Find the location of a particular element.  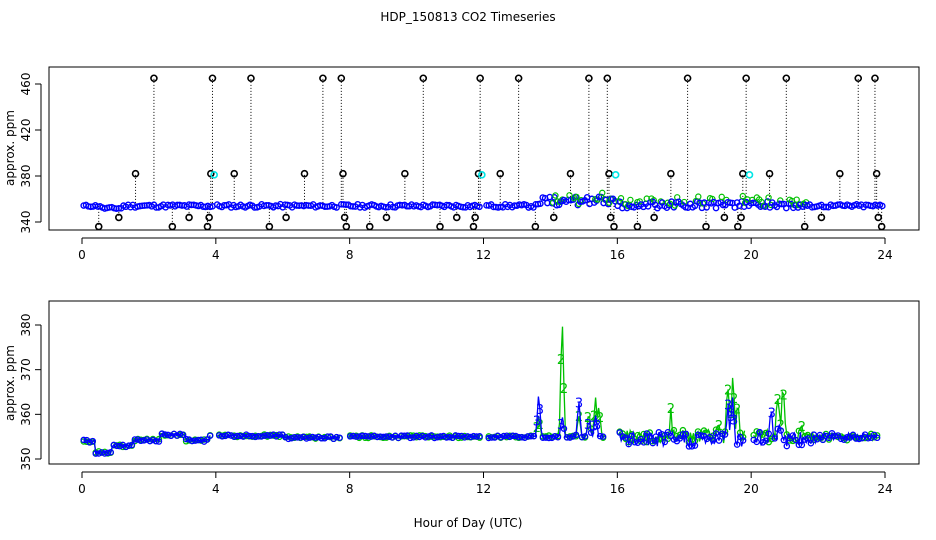

top-y-tick-label: 460 is located at coordinates (26, 84).